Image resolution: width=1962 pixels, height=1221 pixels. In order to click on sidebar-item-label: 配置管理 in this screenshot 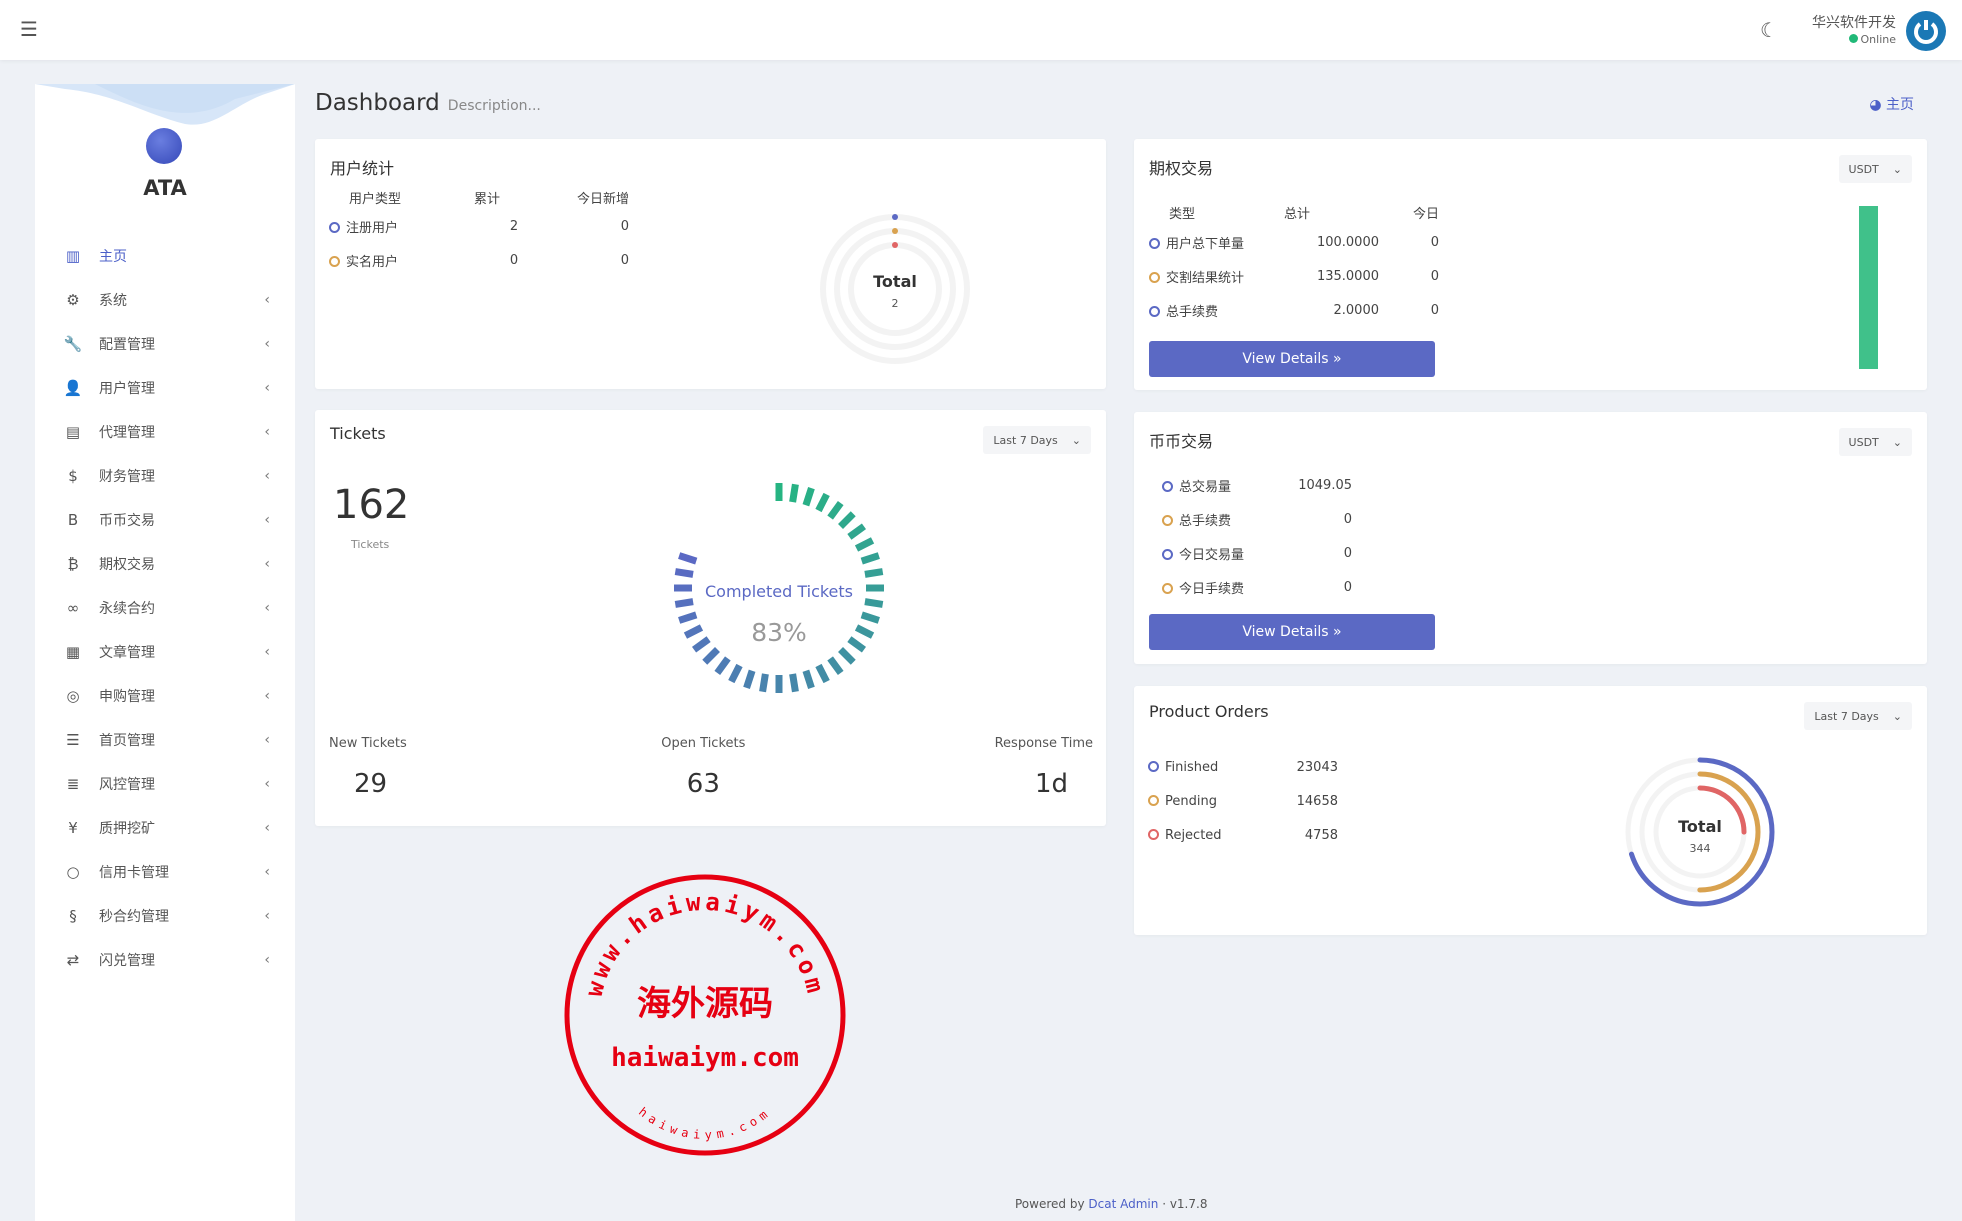, I will do `click(127, 345)`.